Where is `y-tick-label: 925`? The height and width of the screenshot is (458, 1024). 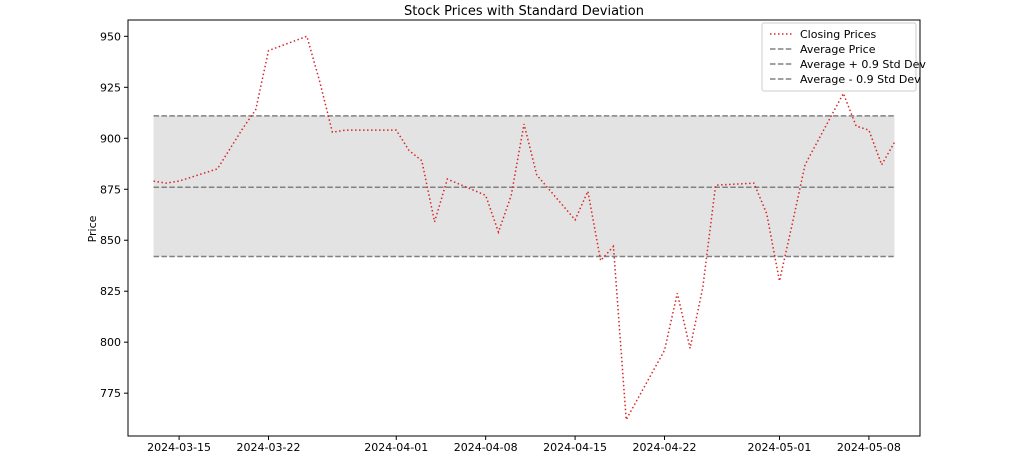
y-tick-label: 925 is located at coordinates (110, 87).